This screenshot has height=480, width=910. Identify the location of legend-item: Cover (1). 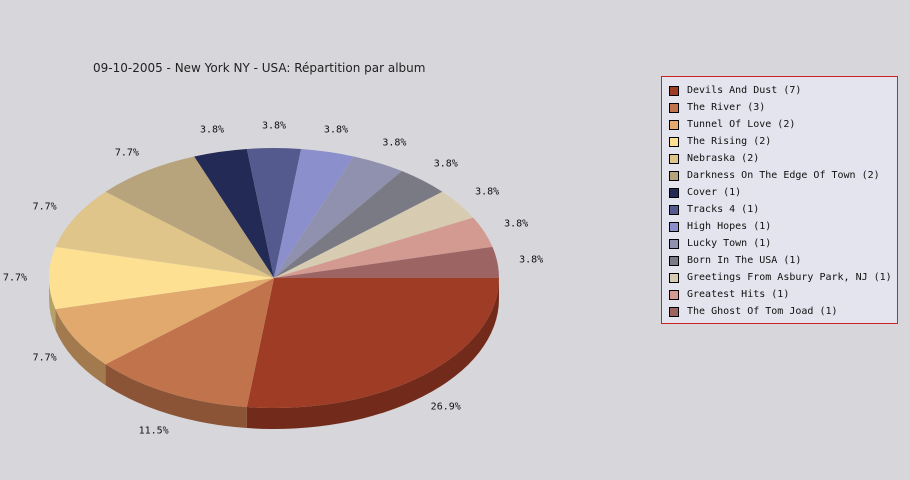
(779, 192).